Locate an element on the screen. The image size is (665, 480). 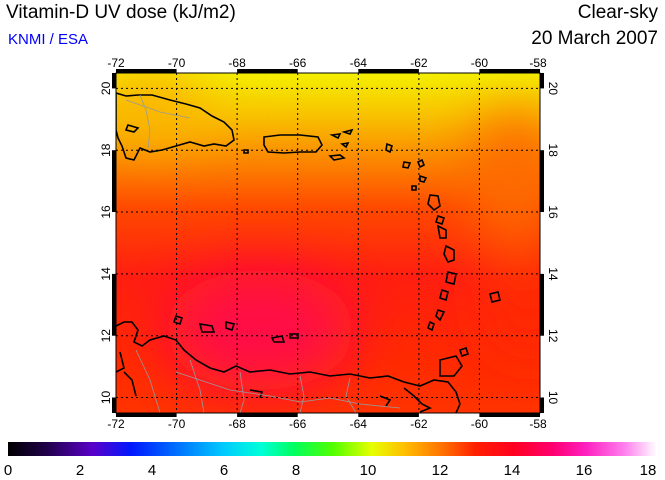
colorbar-tick-label: 2 is located at coordinates (80, 470).